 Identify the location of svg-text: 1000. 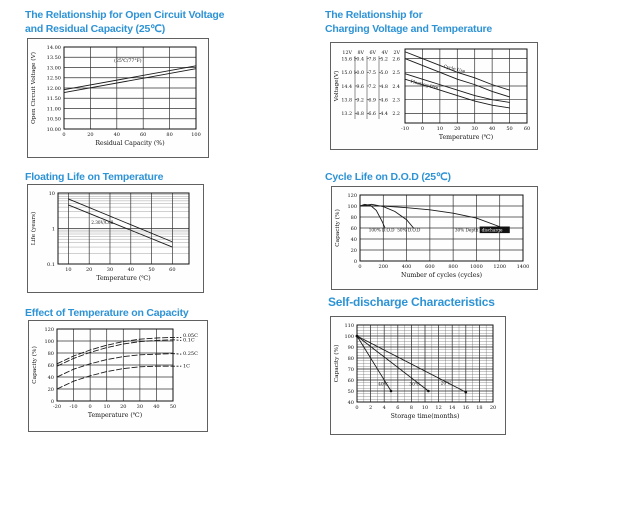
(476, 267).